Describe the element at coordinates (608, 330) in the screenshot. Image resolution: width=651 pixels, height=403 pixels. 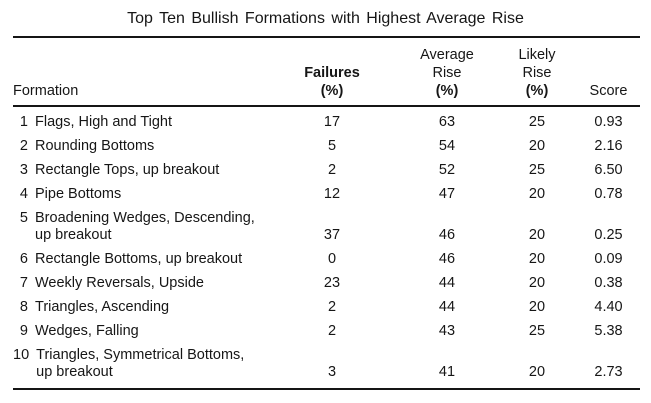
I see `score-cell: 5.38` at that location.